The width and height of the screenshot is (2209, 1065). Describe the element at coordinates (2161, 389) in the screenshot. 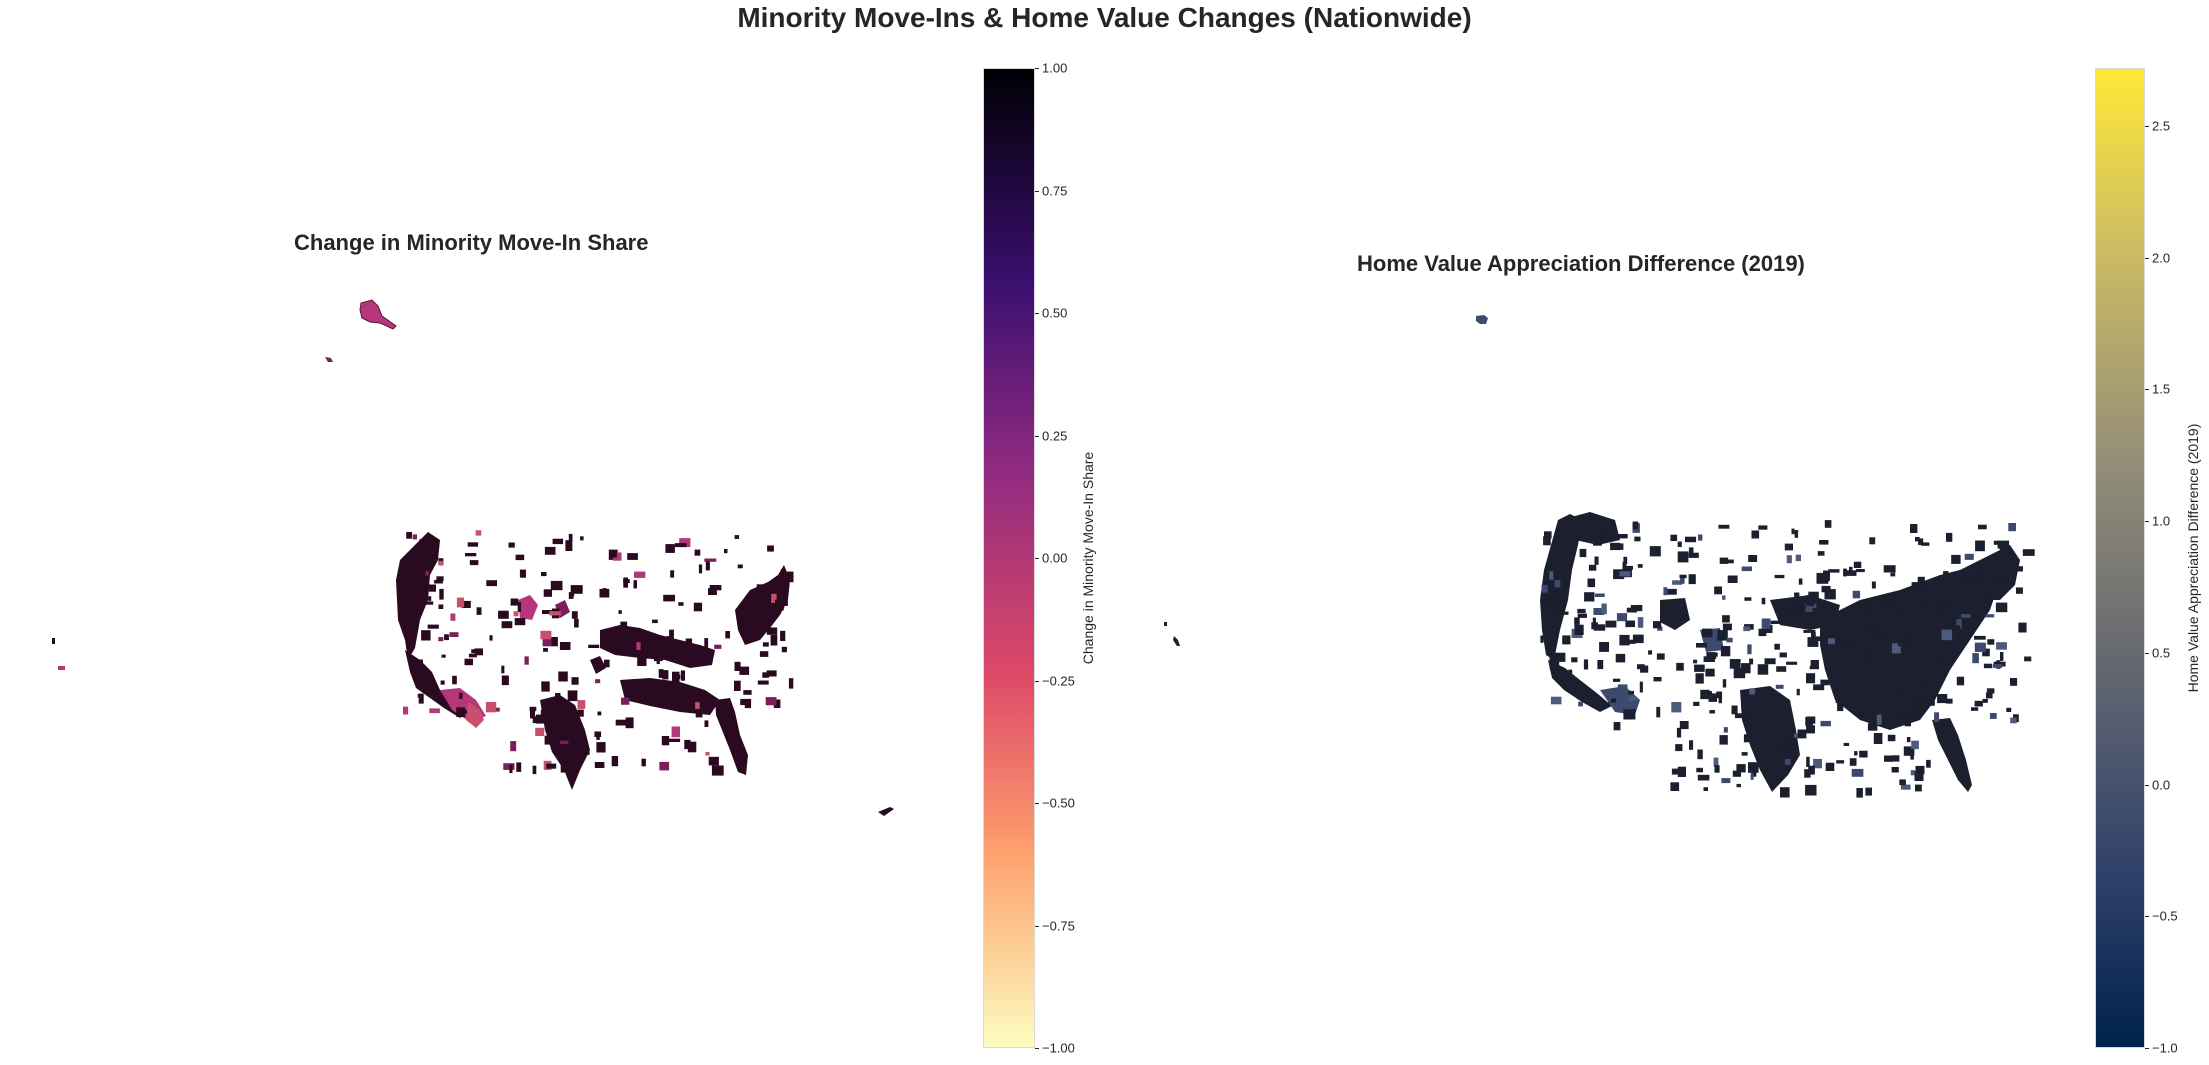

I see `colorbar-tick-label: 1.5` at that location.